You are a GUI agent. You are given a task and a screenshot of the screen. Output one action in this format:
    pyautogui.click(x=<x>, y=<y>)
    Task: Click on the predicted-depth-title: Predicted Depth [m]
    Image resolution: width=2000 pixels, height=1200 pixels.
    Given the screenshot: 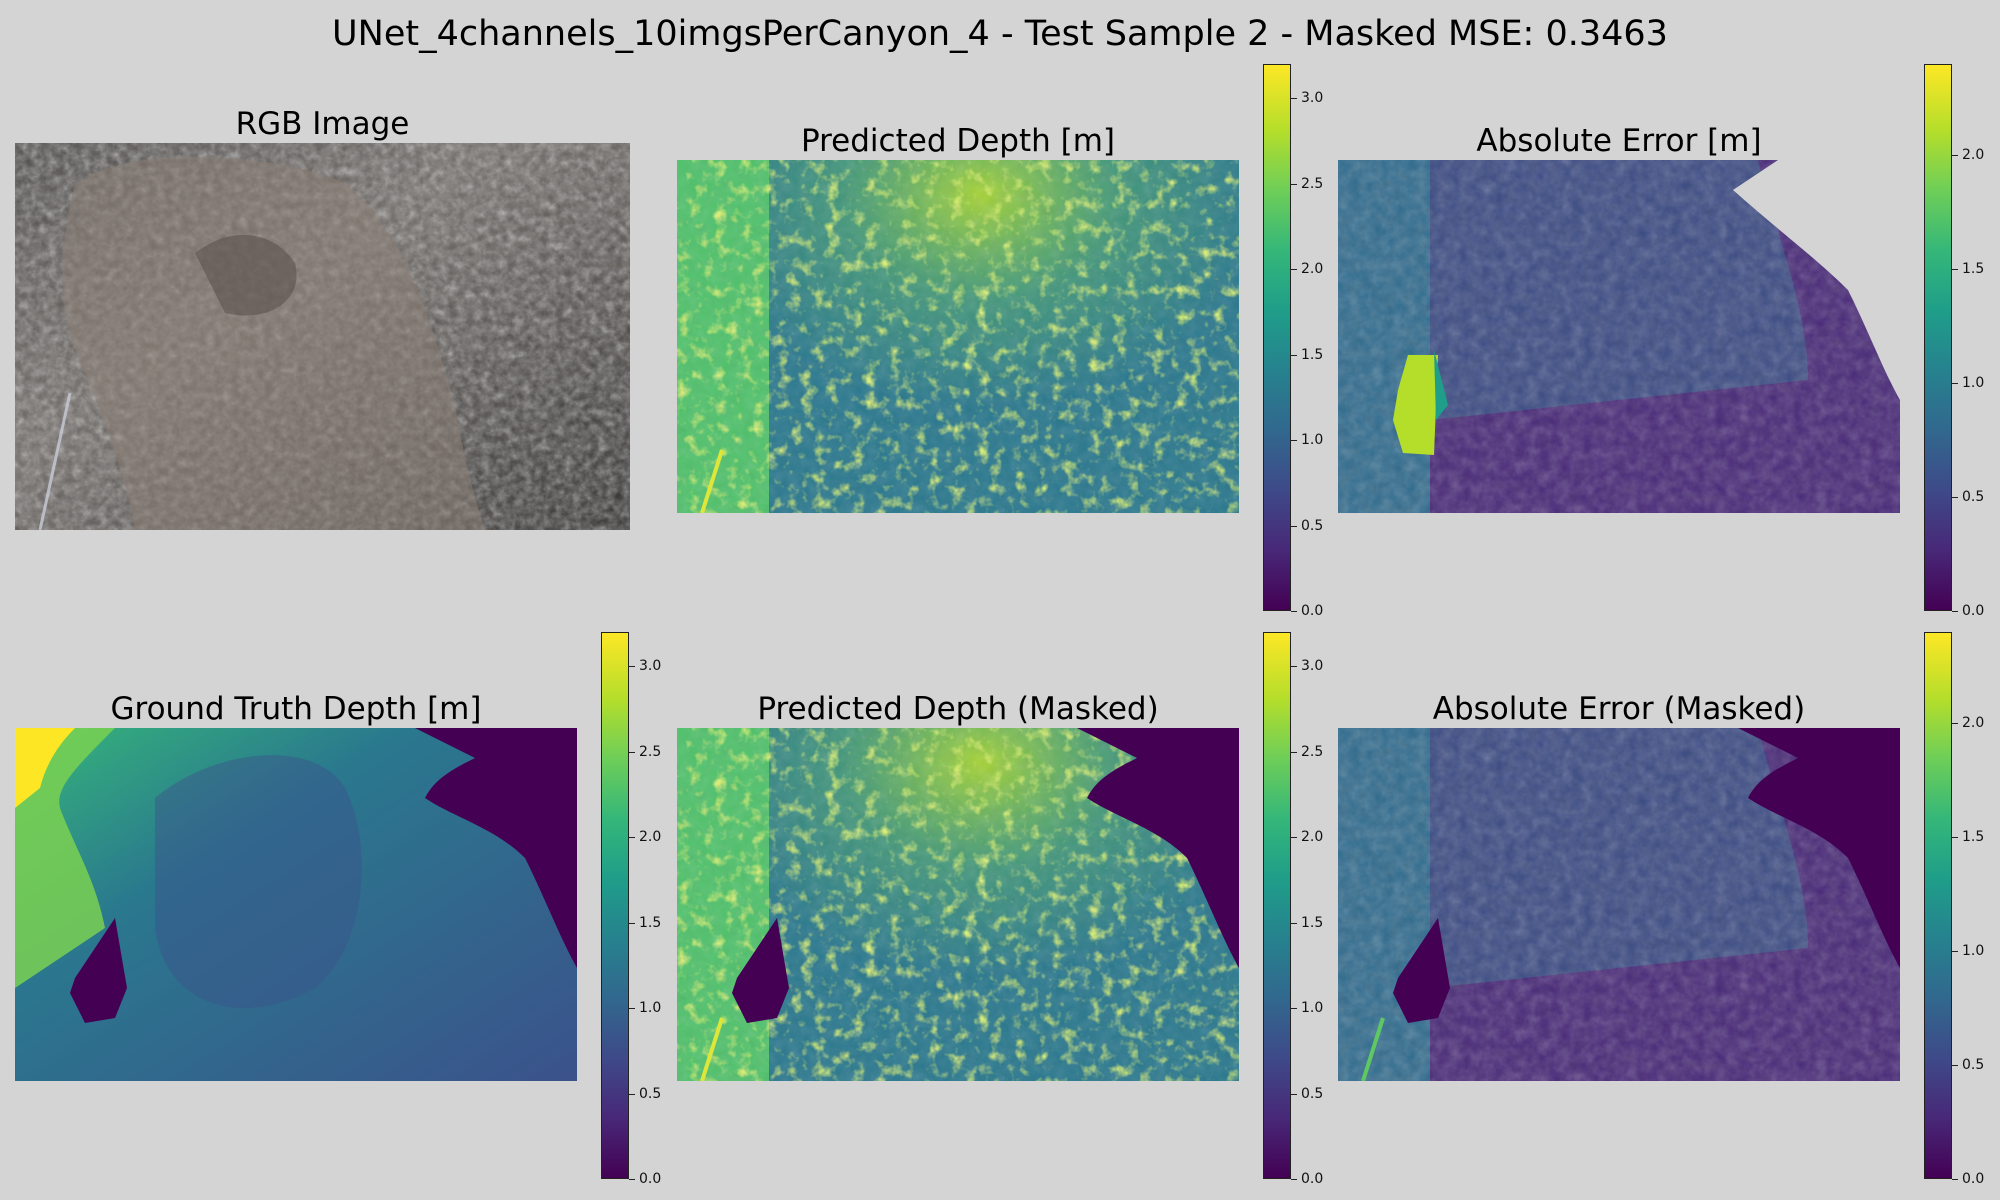 What is the action you would take?
    pyautogui.click(x=958, y=141)
    